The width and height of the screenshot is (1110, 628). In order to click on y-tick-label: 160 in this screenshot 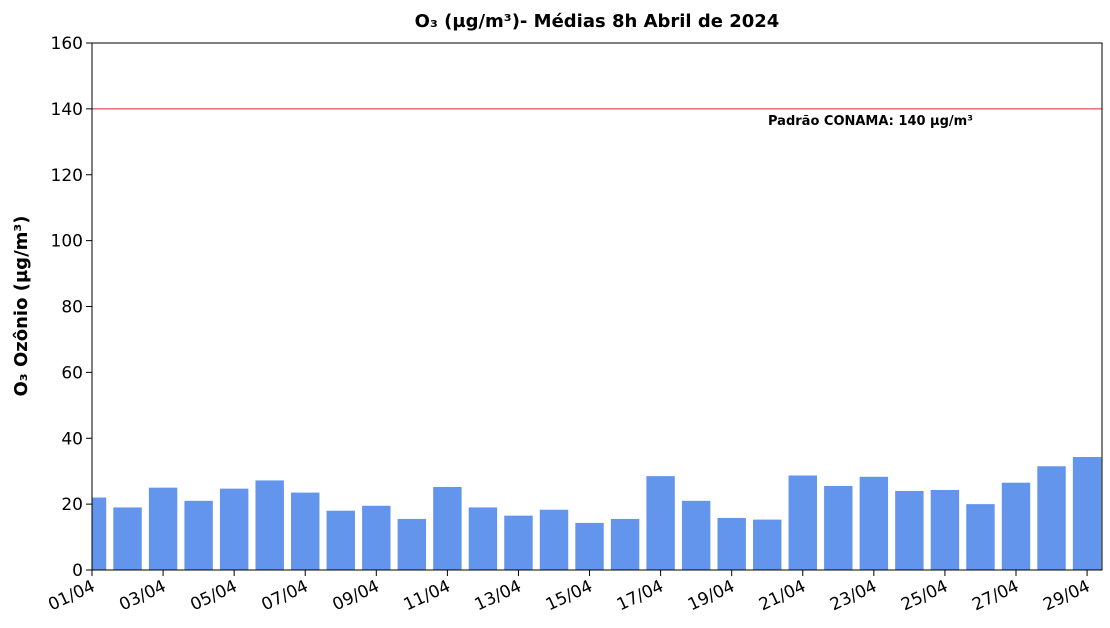, I will do `click(67, 44)`.